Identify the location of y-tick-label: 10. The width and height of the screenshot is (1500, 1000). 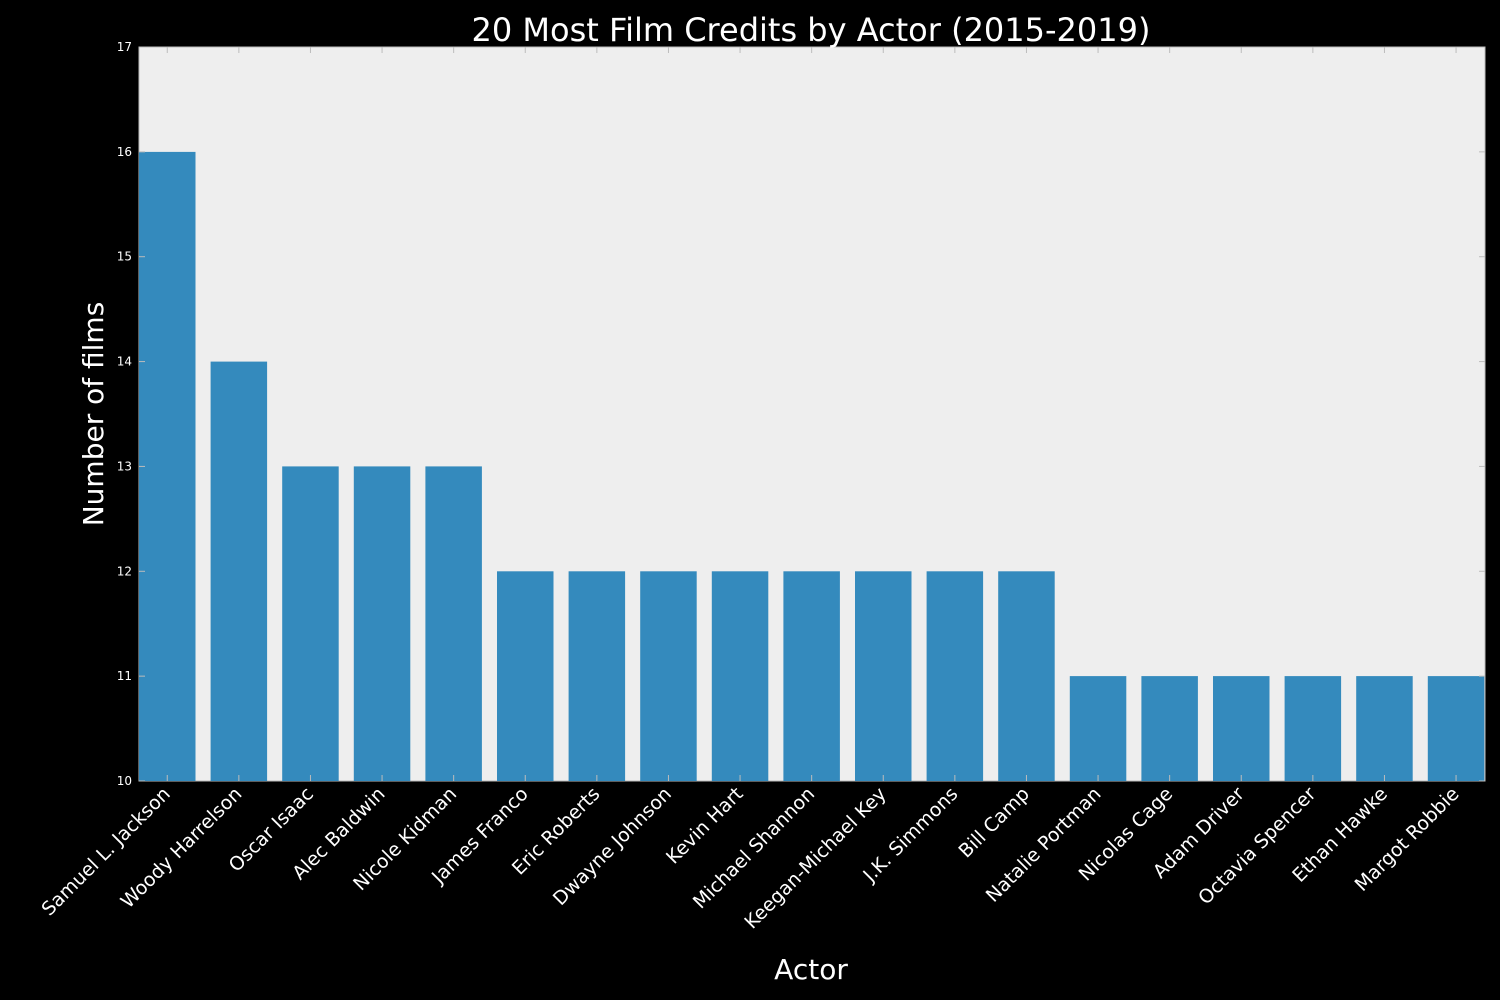
(124, 781).